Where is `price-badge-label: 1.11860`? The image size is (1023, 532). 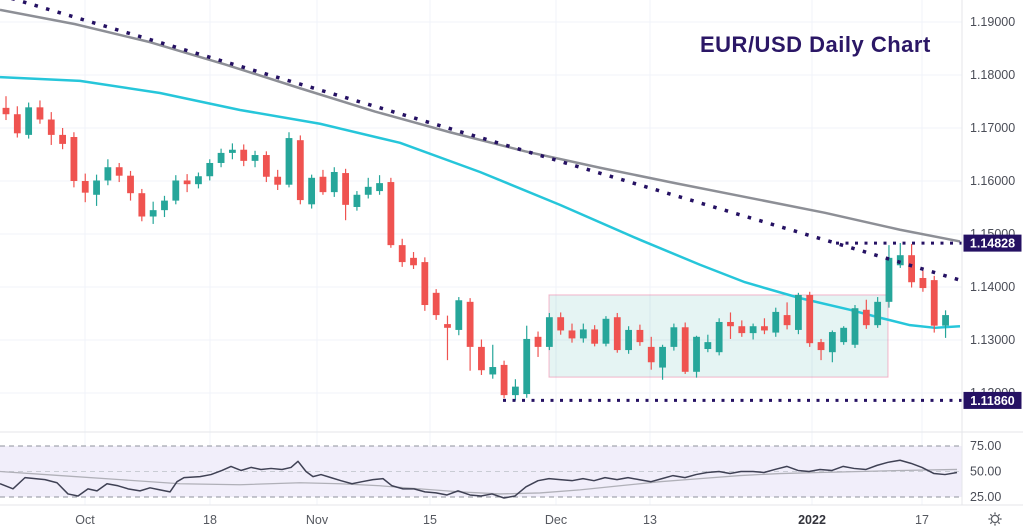
price-badge-label: 1.11860 is located at coordinates (992, 401).